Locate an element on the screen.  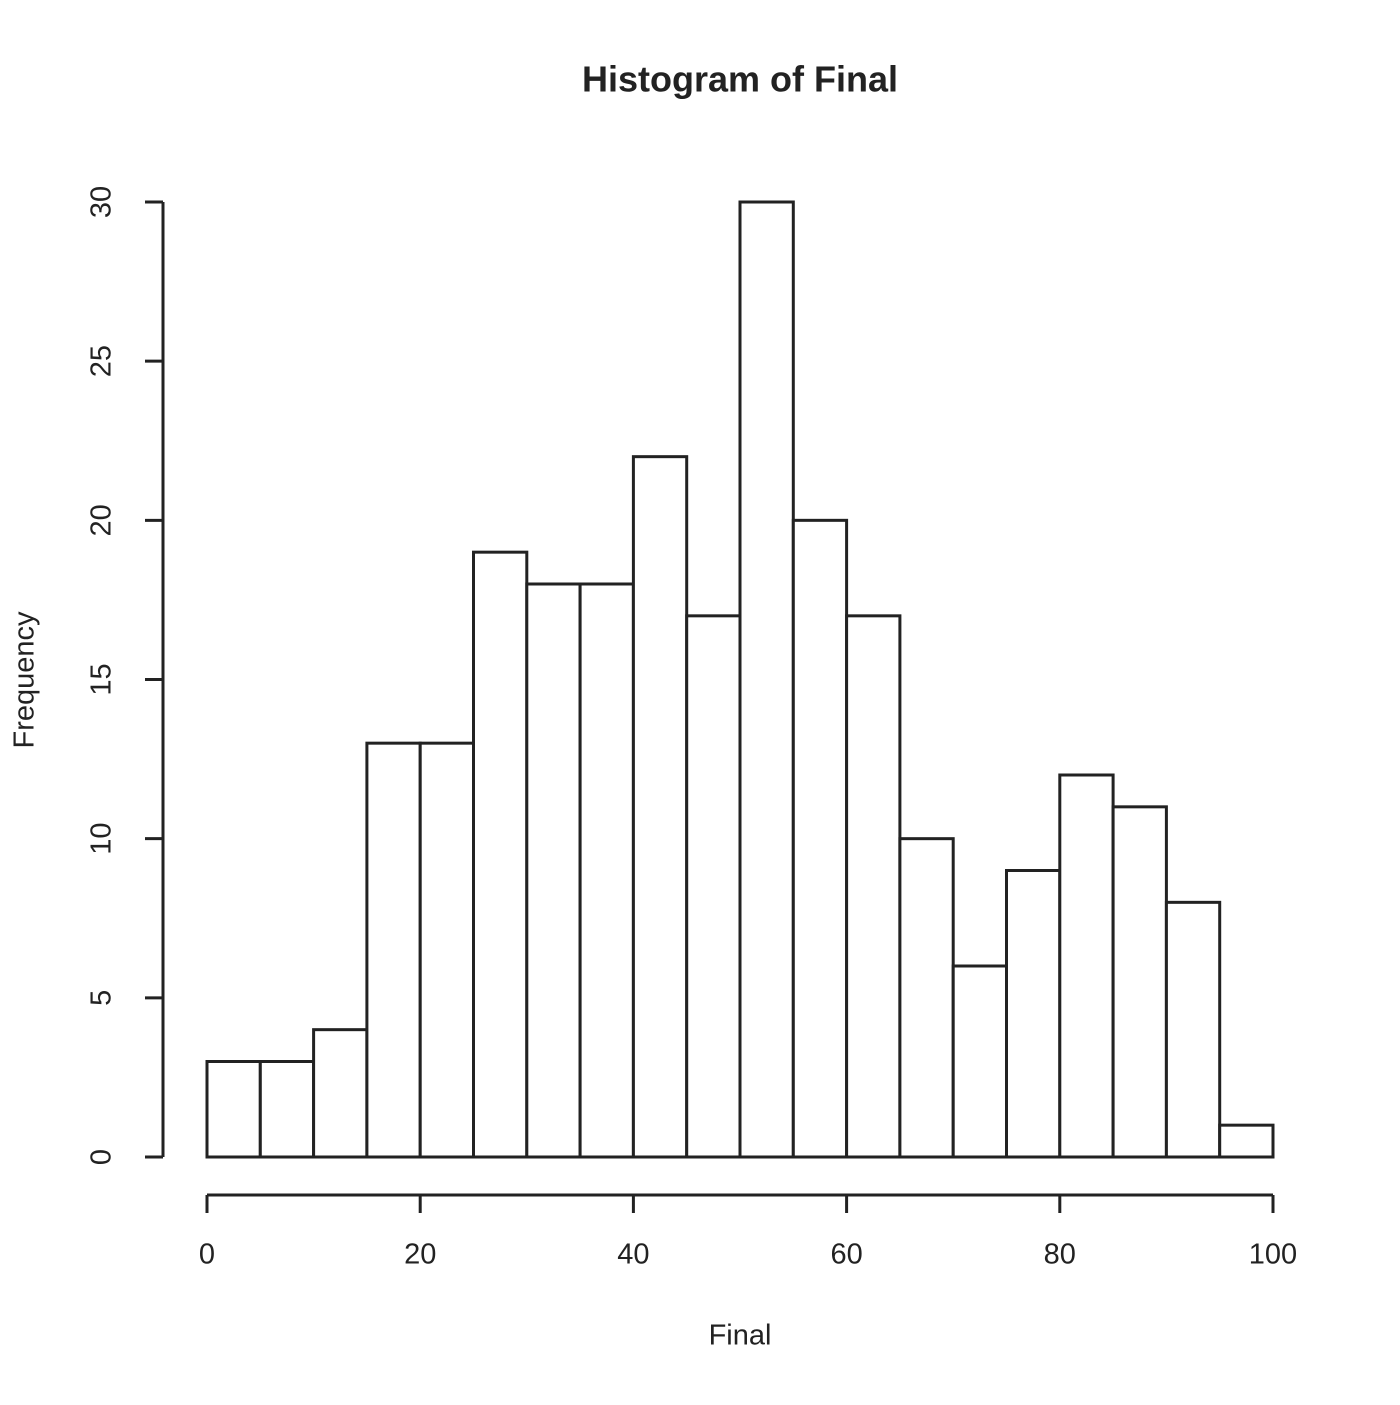
y-axis-label: Frequency is located at coordinates (25, 680).